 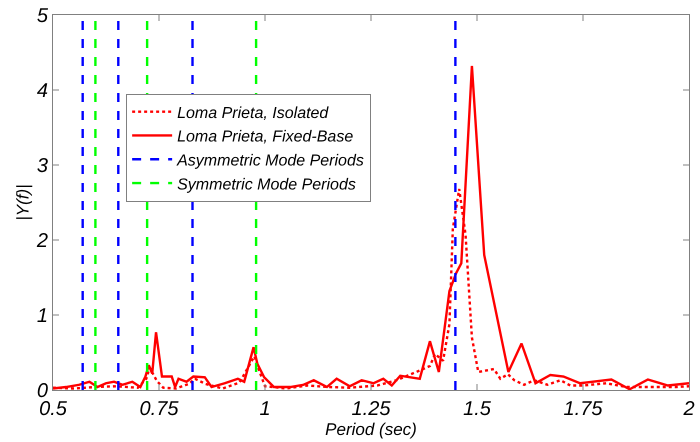 What do you see at coordinates (42, 241) in the screenshot?
I see `y-tick-label: 2` at bounding box center [42, 241].